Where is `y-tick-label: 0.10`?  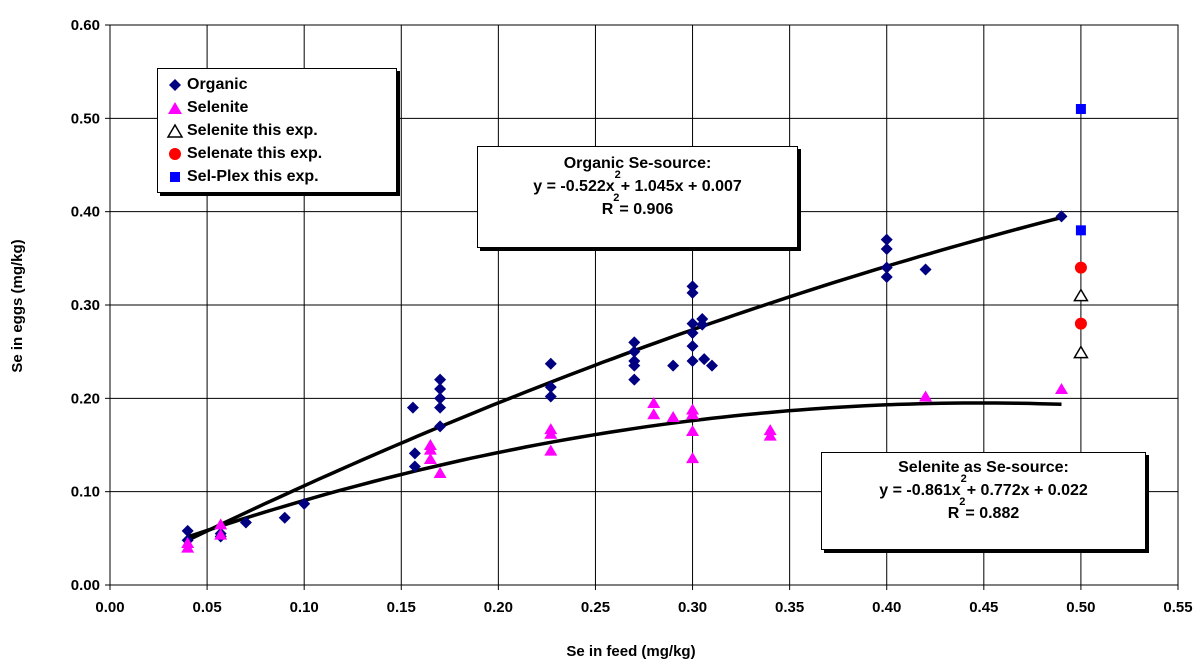
y-tick-label: 0.10 is located at coordinates (85, 492).